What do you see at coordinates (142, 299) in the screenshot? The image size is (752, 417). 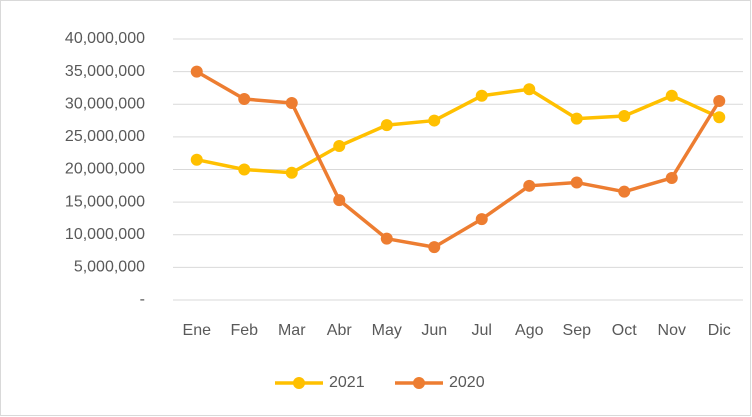 I see `y-tick-label: -` at bounding box center [142, 299].